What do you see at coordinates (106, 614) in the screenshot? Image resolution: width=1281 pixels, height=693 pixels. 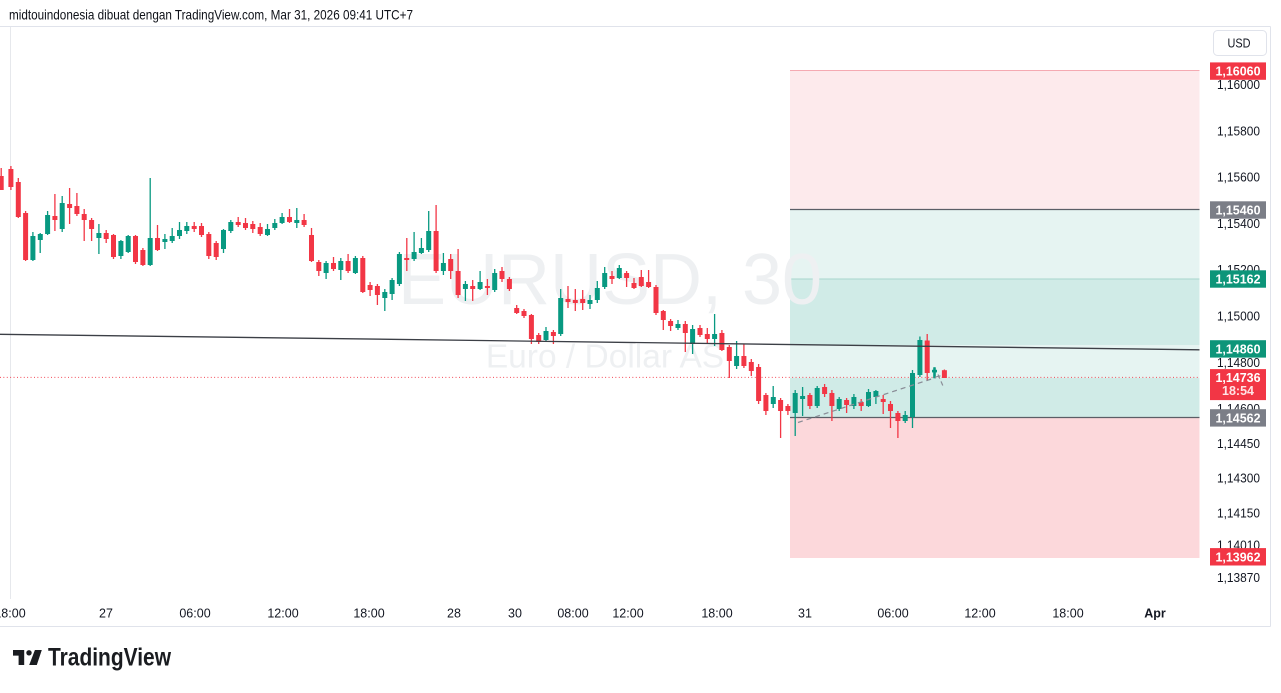 I see `svg-text: 27` at bounding box center [106, 614].